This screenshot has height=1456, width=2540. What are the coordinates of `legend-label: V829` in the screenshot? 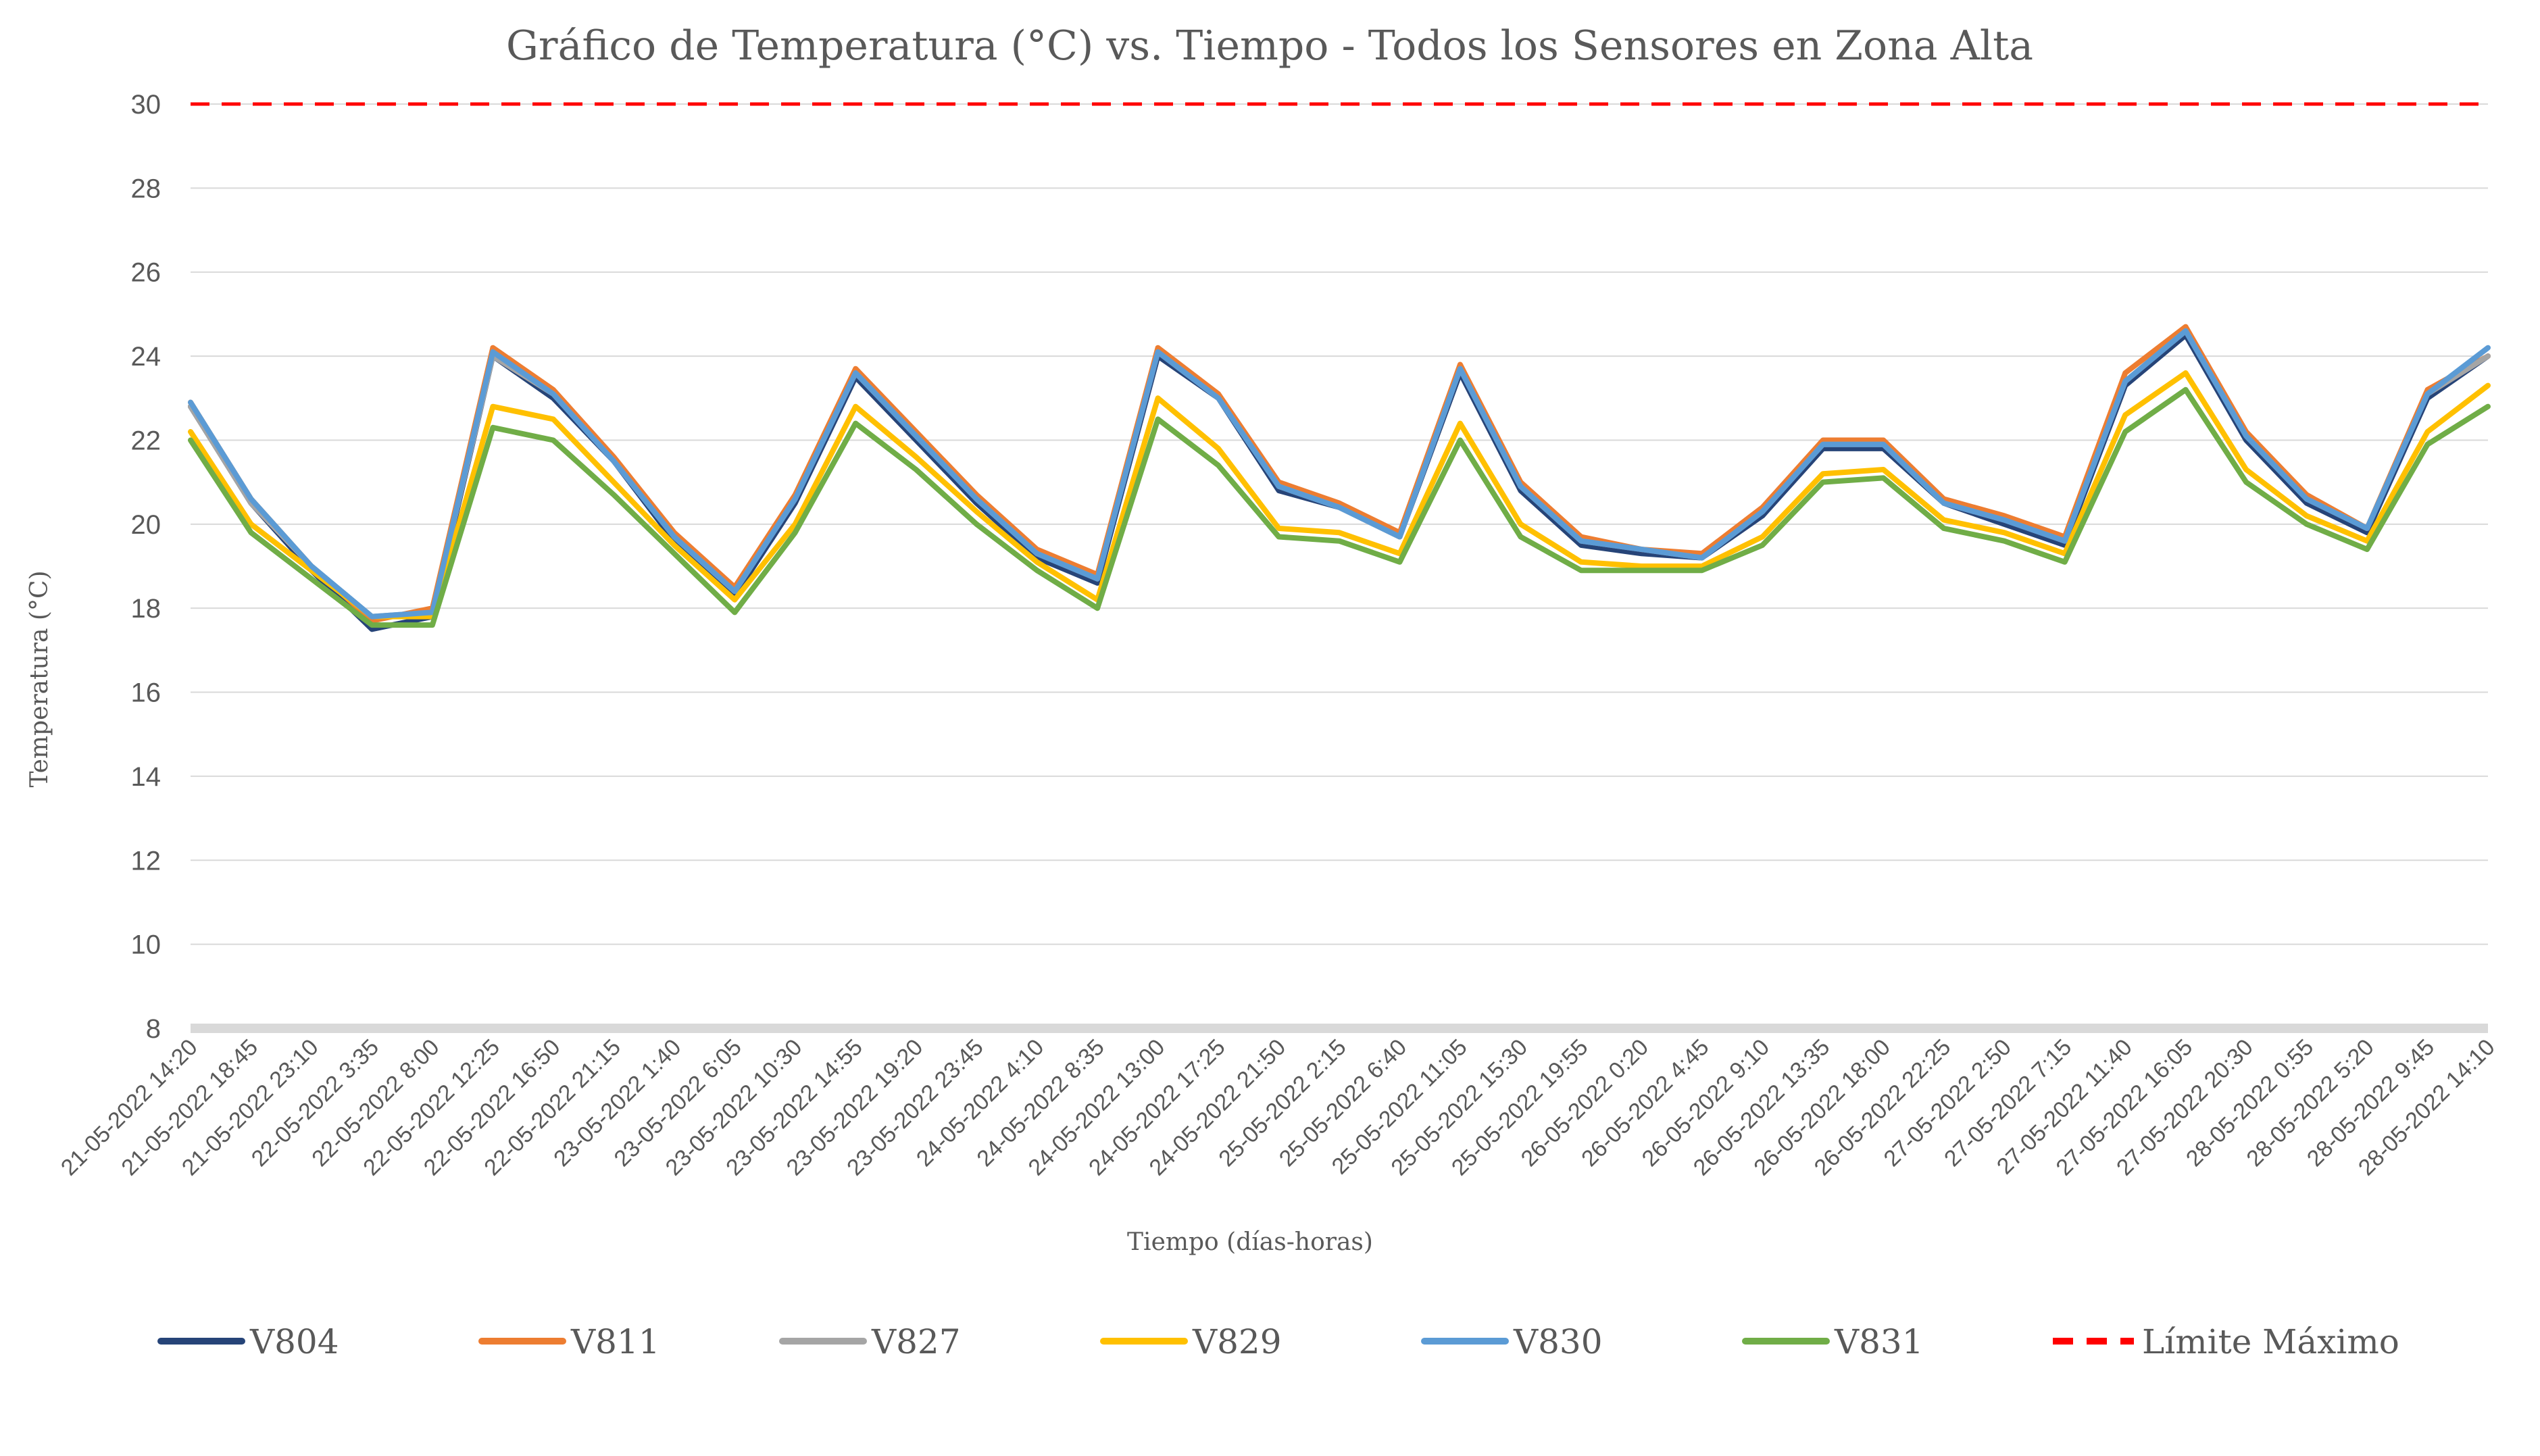 It's located at (1237, 1341).